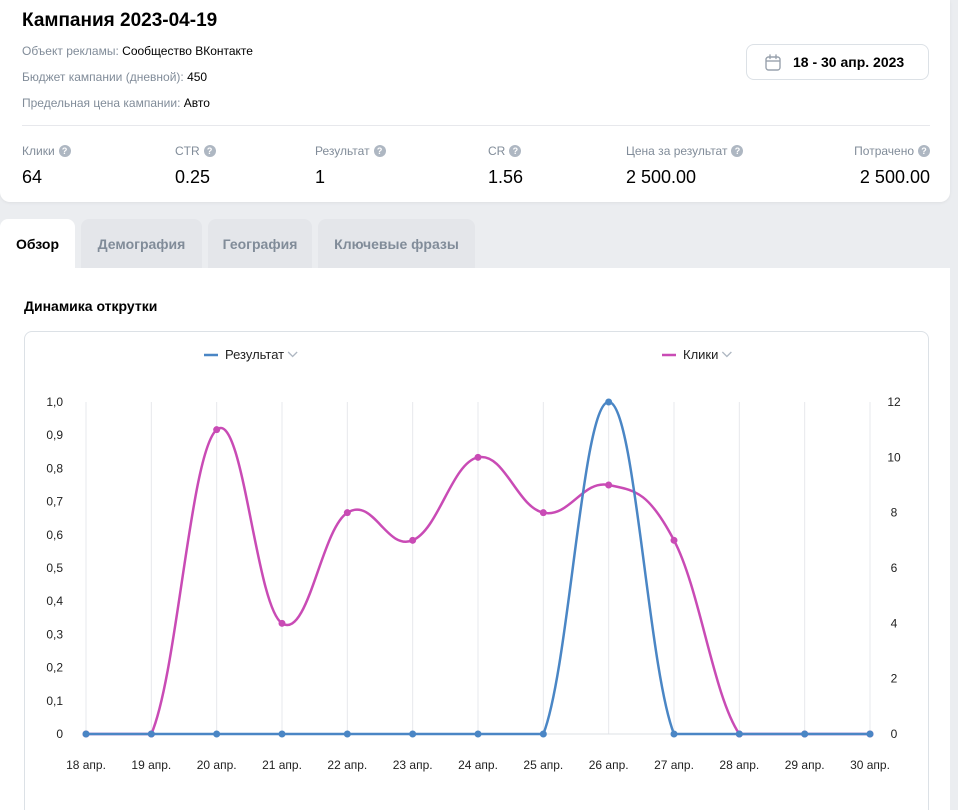 The width and height of the screenshot is (958, 810). I want to click on stat-value: 0.25, so click(193, 177).